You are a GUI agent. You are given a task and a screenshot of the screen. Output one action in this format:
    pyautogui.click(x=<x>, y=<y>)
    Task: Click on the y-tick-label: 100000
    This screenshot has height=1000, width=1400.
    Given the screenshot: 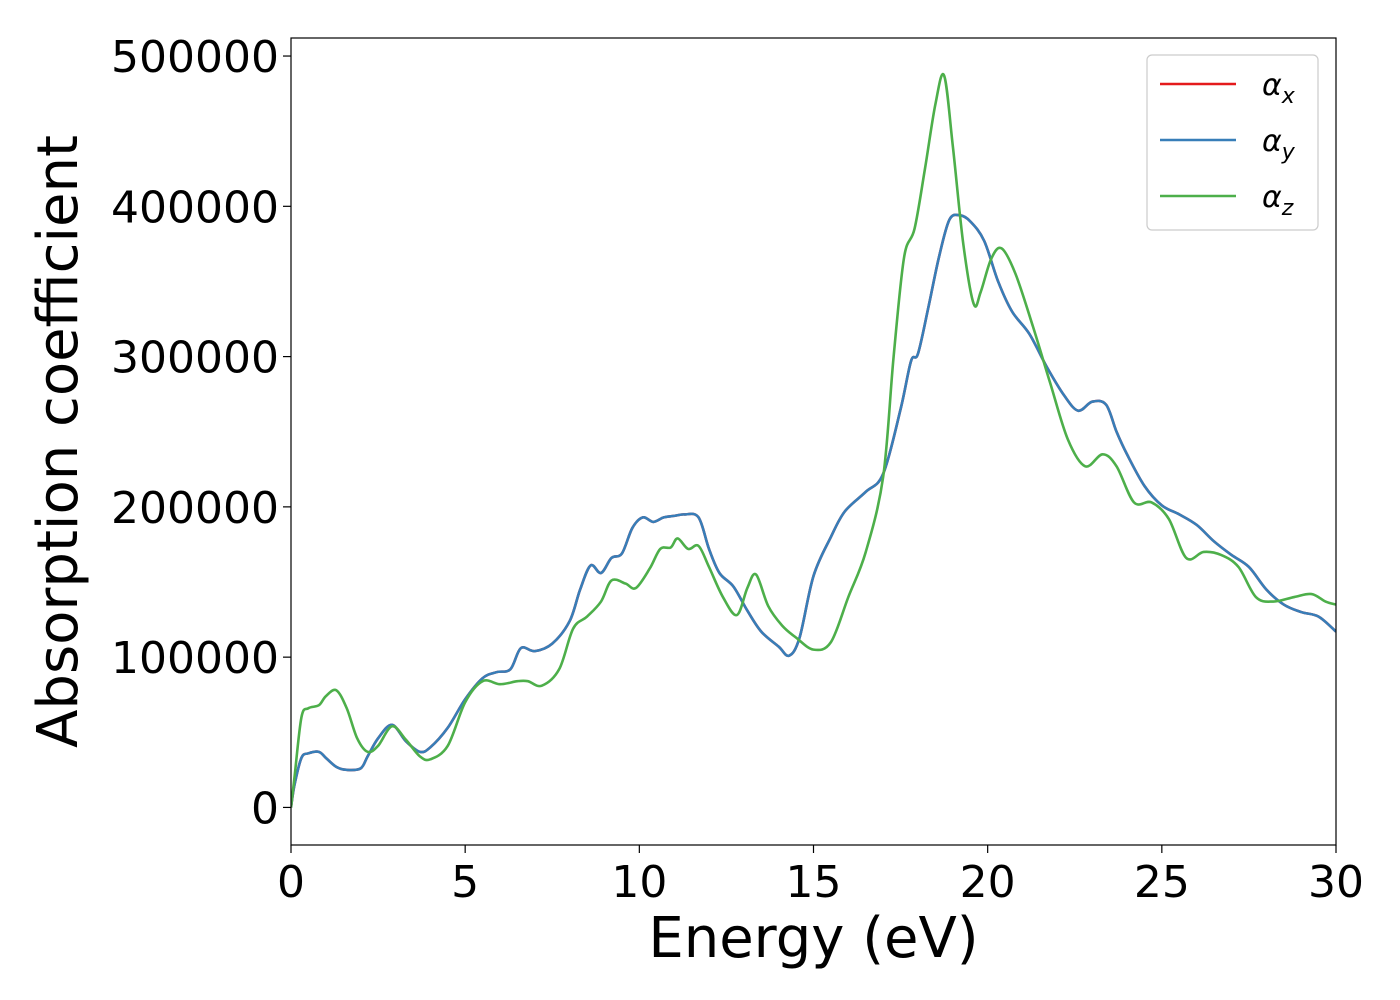 What is the action you would take?
    pyautogui.click(x=195, y=658)
    